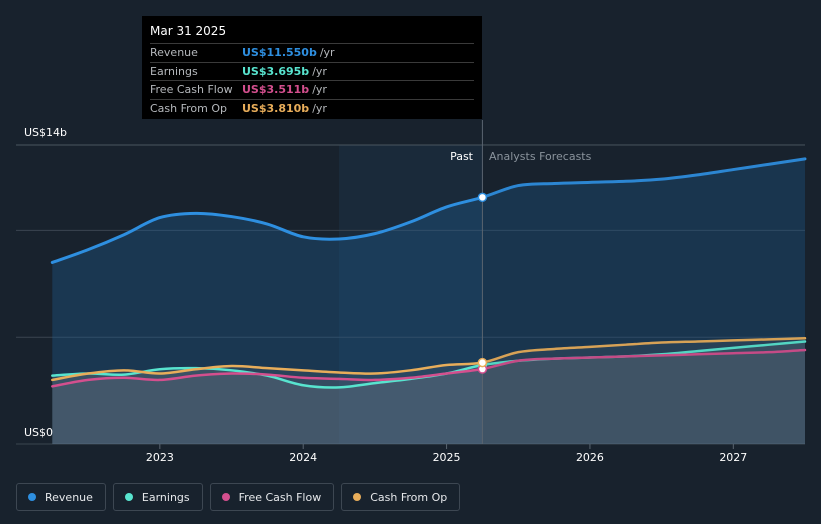 This screenshot has width=821, height=524. Describe the element at coordinates (276, 90) in the screenshot. I see `tooltip-value: US$3.511b` at that location.